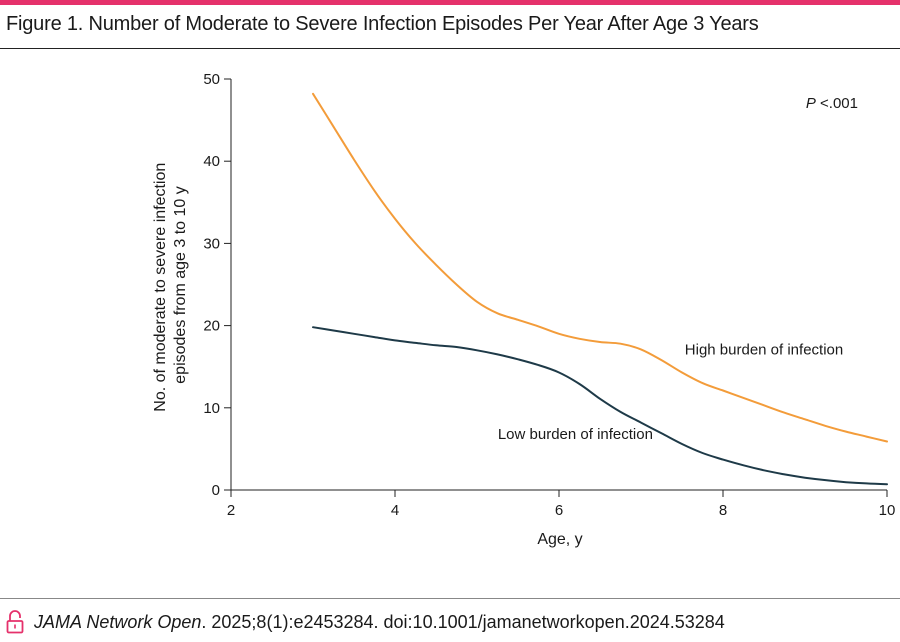 Image resolution: width=900 pixels, height=642 pixels. What do you see at coordinates (15, 622) in the screenshot?
I see `open-access-lock-icon` at bounding box center [15, 622].